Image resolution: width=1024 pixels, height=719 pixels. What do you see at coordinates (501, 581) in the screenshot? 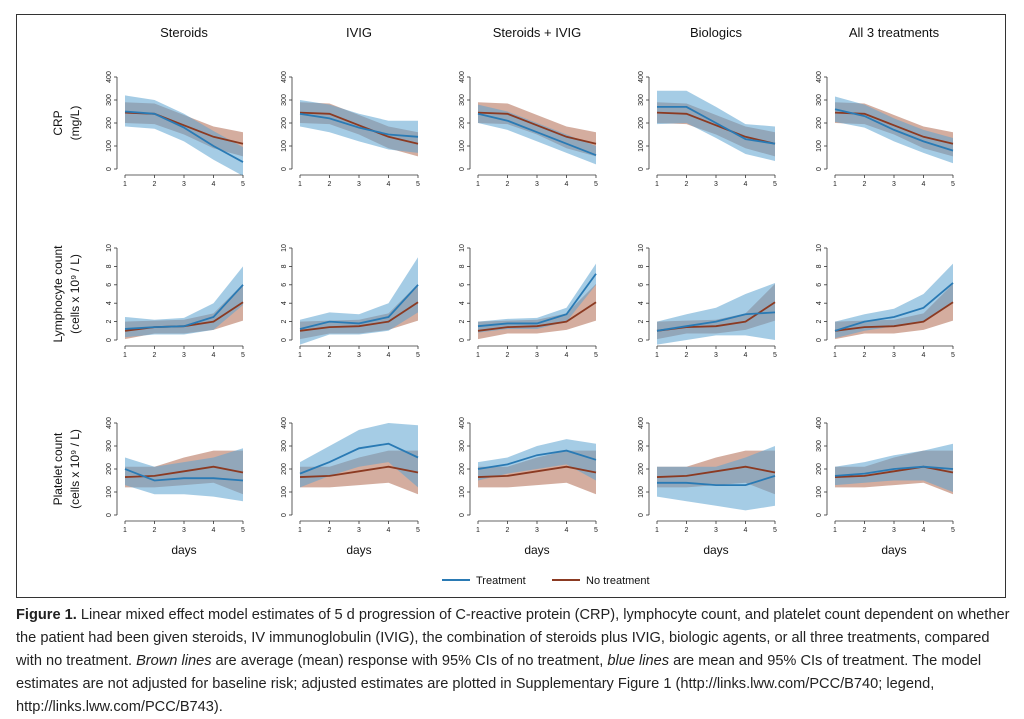
I see `legend-treatment-label: Treatment` at bounding box center [501, 581].